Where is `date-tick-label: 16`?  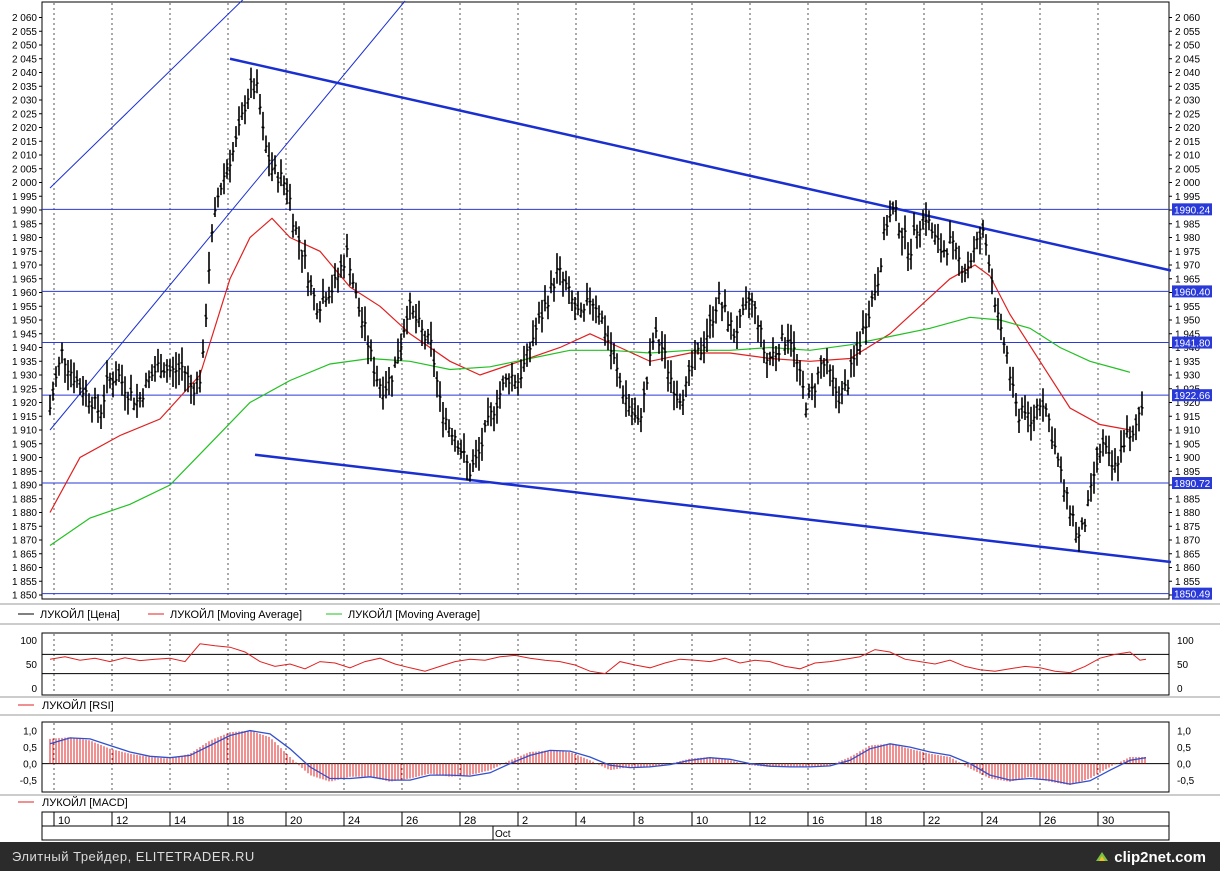
date-tick-label: 16 is located at coordinates (818, 821).